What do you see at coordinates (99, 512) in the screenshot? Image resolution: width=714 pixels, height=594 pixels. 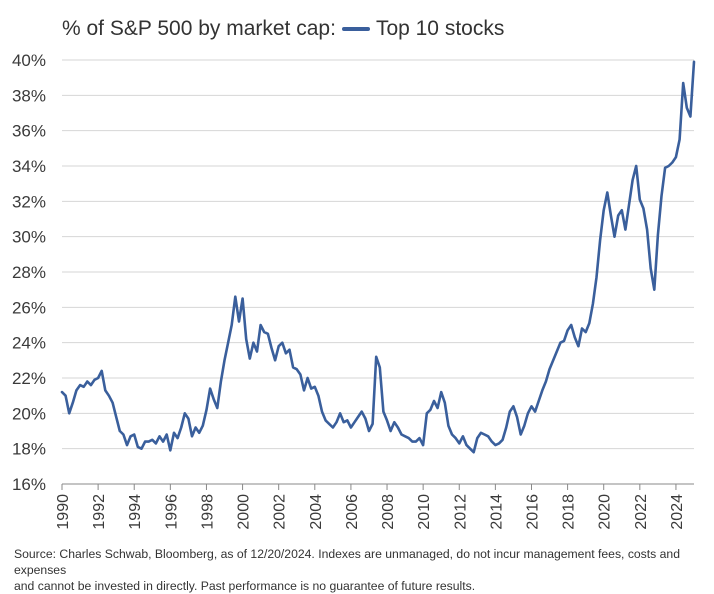 I see `x-tick-label: 1992` at bounding box center [99, 512].